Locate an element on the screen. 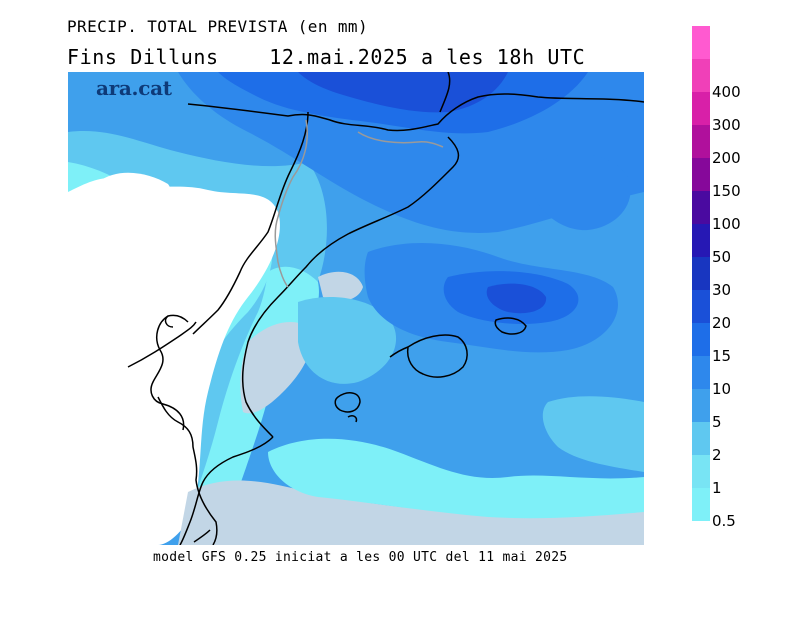 The height and width of the screenshot is (617, 800). borders is located at coordinates (359, 203).